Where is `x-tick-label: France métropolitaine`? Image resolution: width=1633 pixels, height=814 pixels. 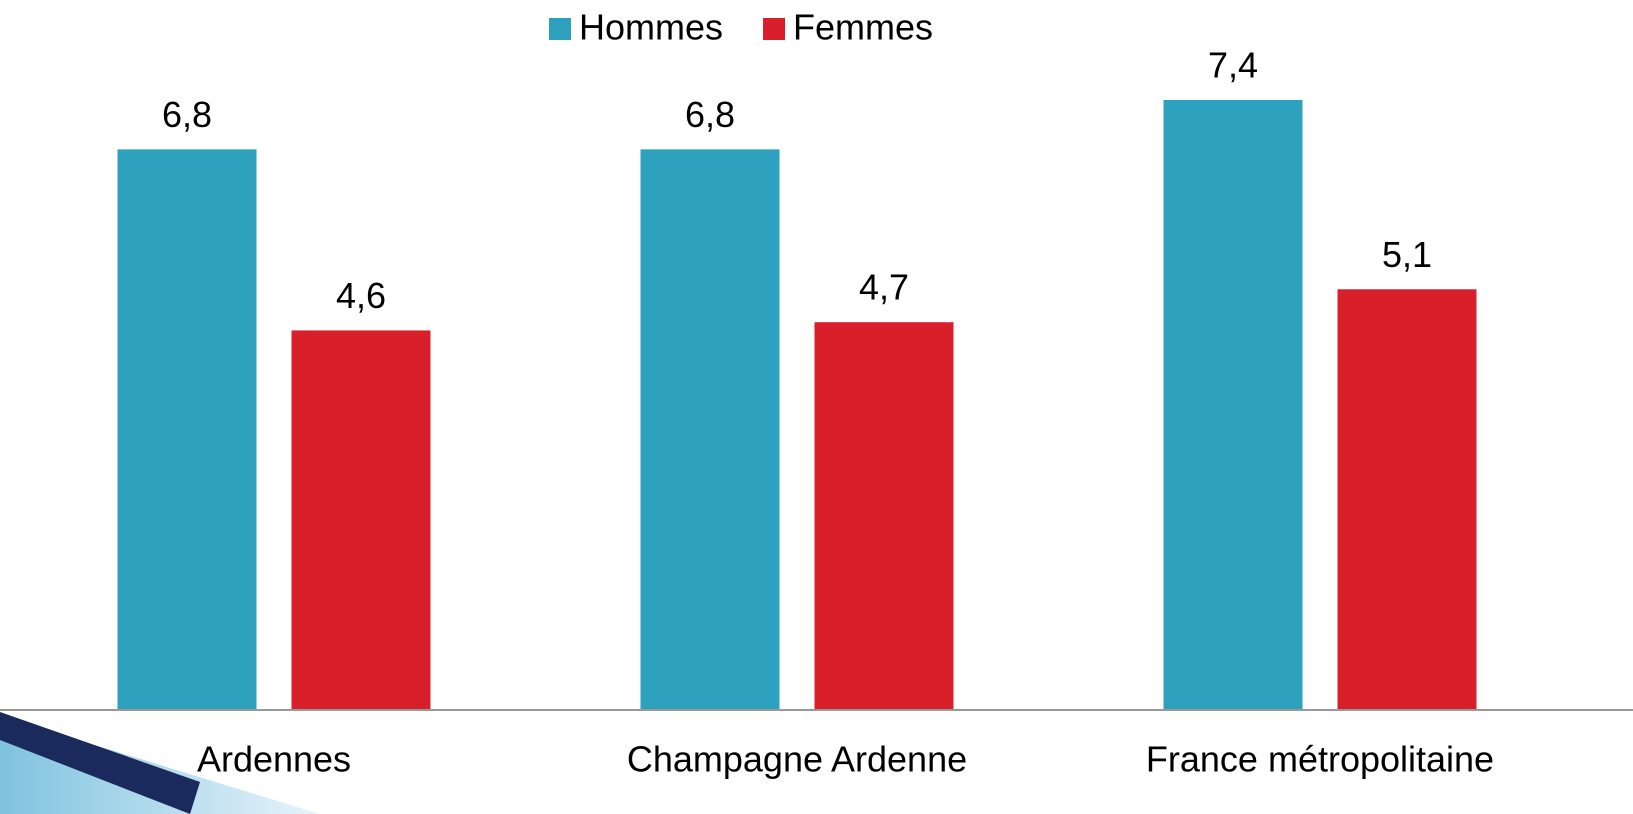 x-tick-label: France métropolitaine is located at coordinates (1320, 759).